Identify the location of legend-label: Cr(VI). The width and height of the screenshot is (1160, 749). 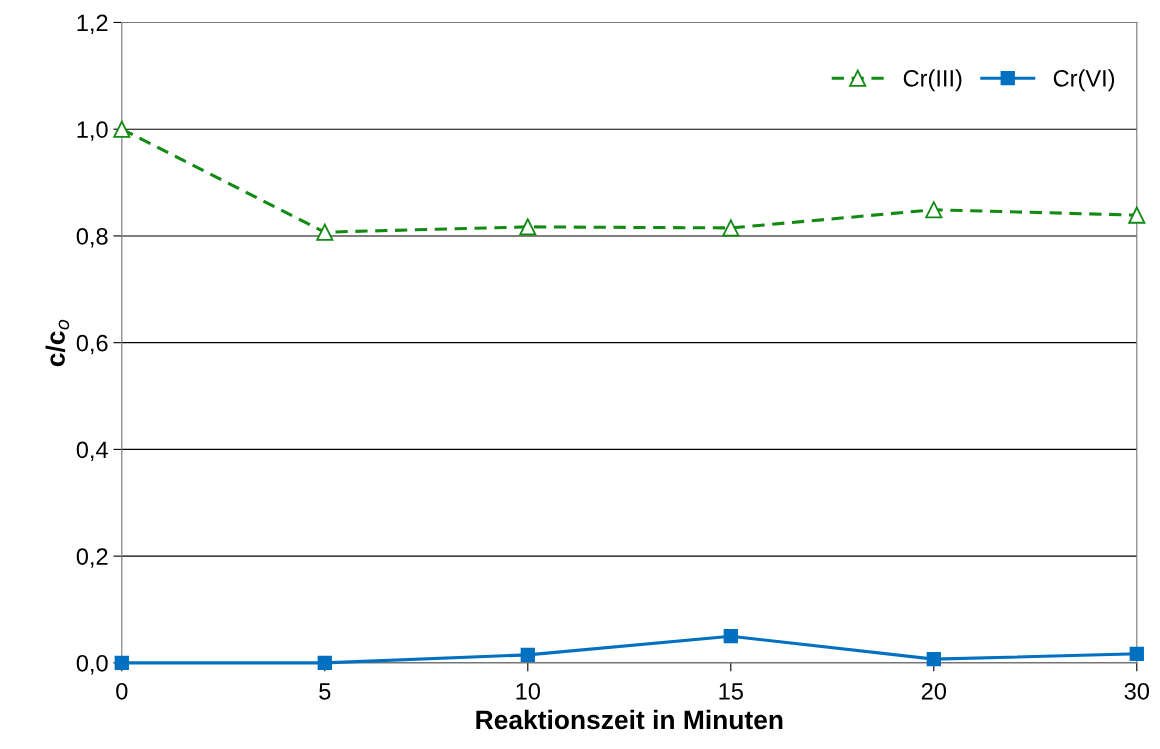
(1084, 80).